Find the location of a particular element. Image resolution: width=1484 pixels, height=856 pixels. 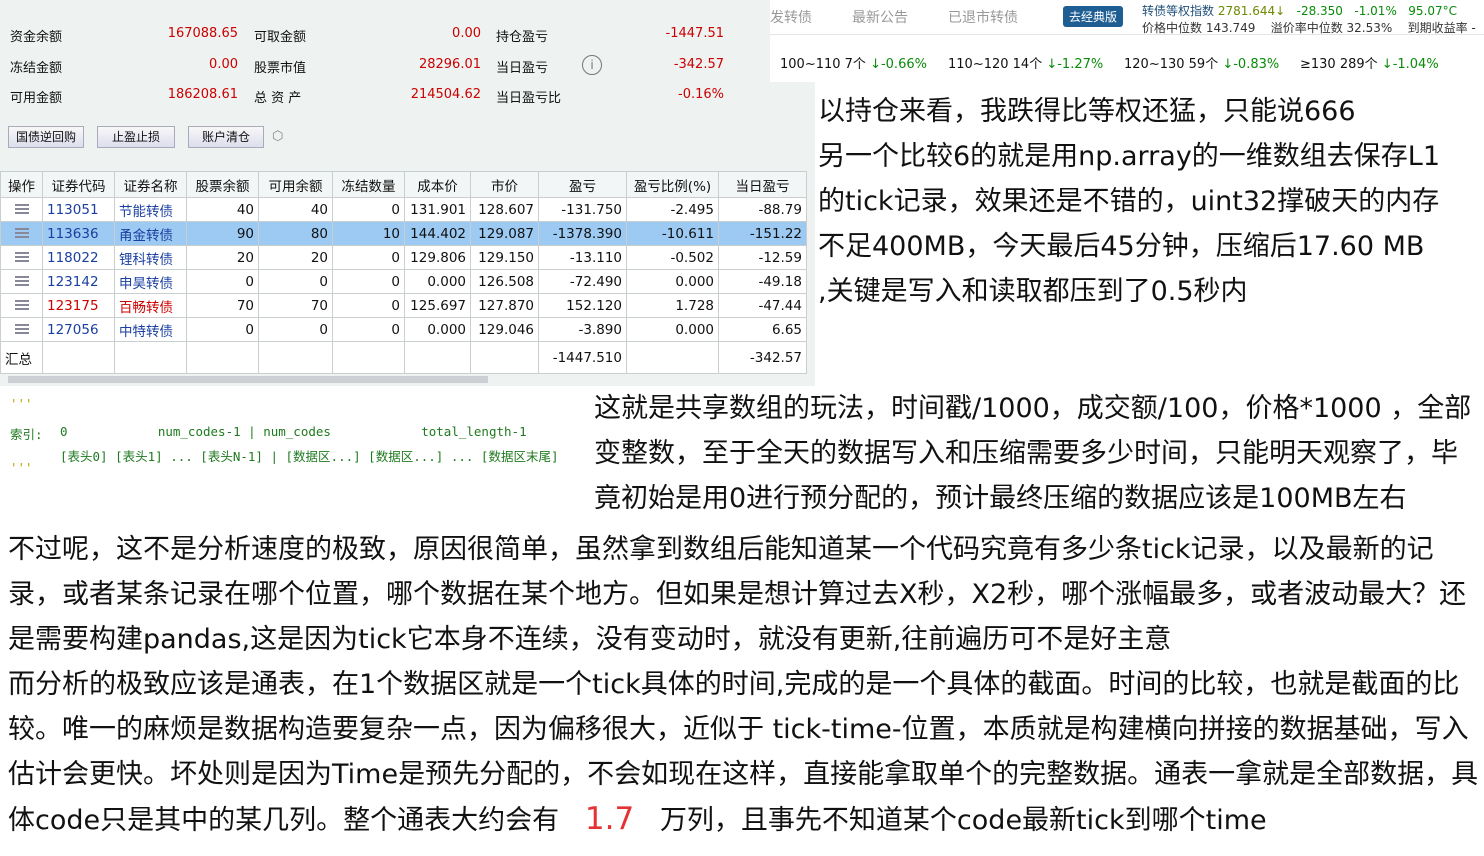

account-label: 持仓盈亏 is located at coordinates (522, 37).